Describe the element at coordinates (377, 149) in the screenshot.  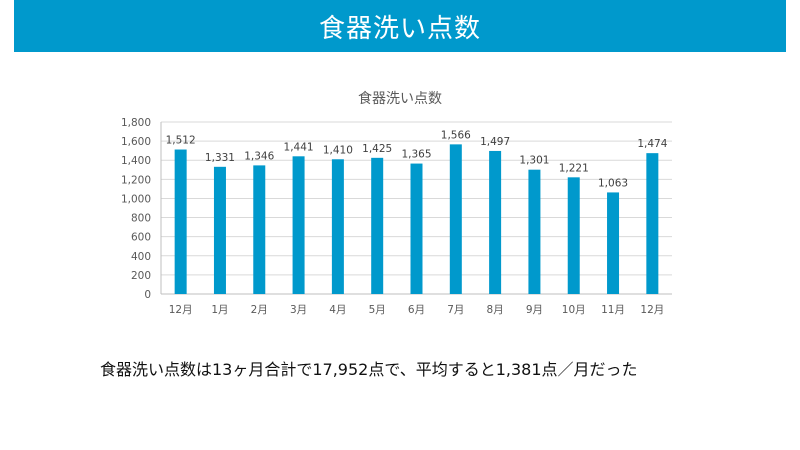
I see `data-label: 1,425` at that location.